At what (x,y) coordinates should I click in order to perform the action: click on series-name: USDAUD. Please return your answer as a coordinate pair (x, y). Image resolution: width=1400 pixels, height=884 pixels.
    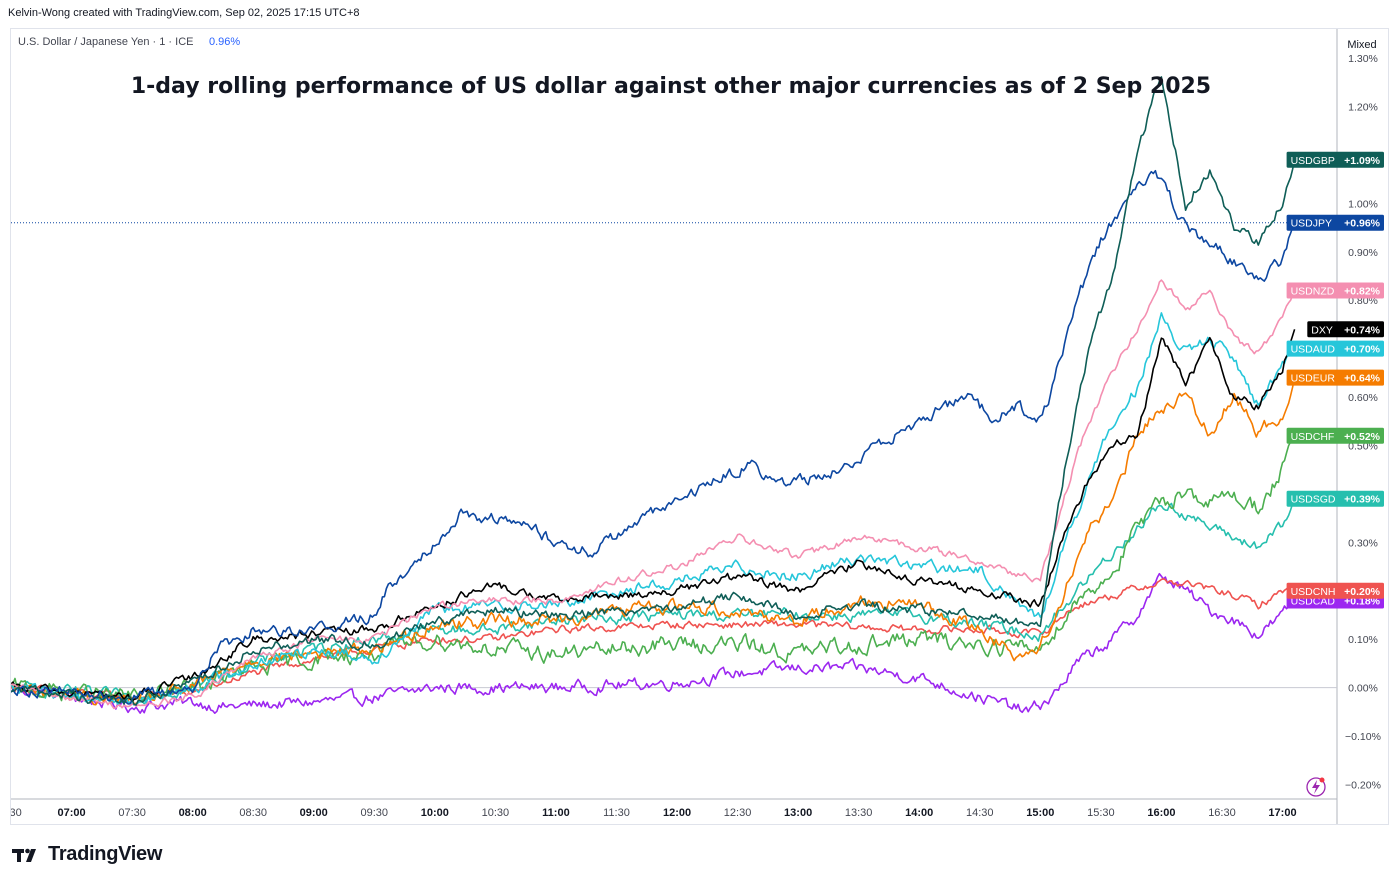
    Looking at the image, I should click on (1313, 350).